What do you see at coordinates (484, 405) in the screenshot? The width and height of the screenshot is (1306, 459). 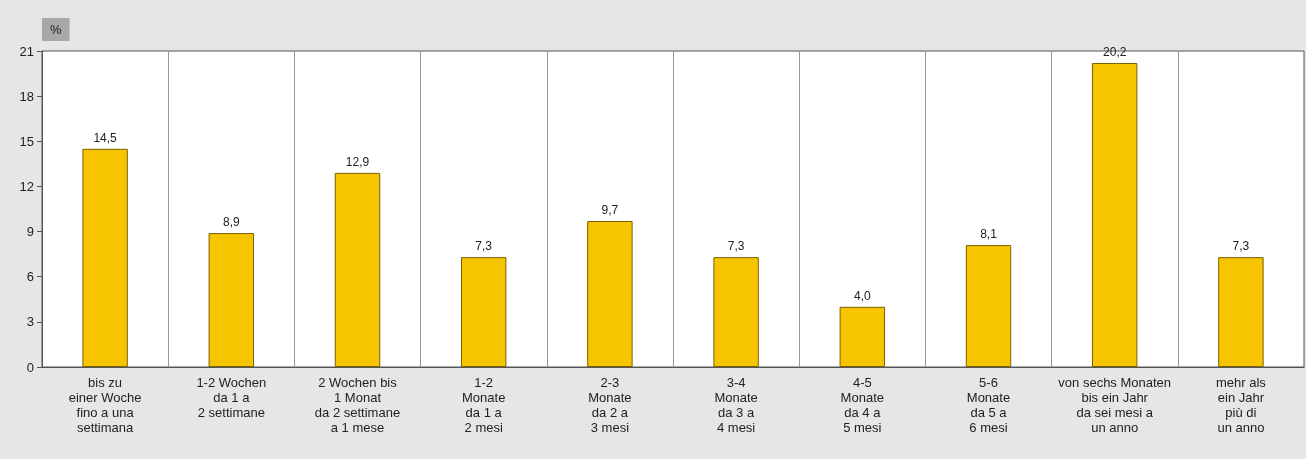 I see `x-tick-label: 1-2 Monate da 1 a 2 mesi` at bounding box center [484, 405].